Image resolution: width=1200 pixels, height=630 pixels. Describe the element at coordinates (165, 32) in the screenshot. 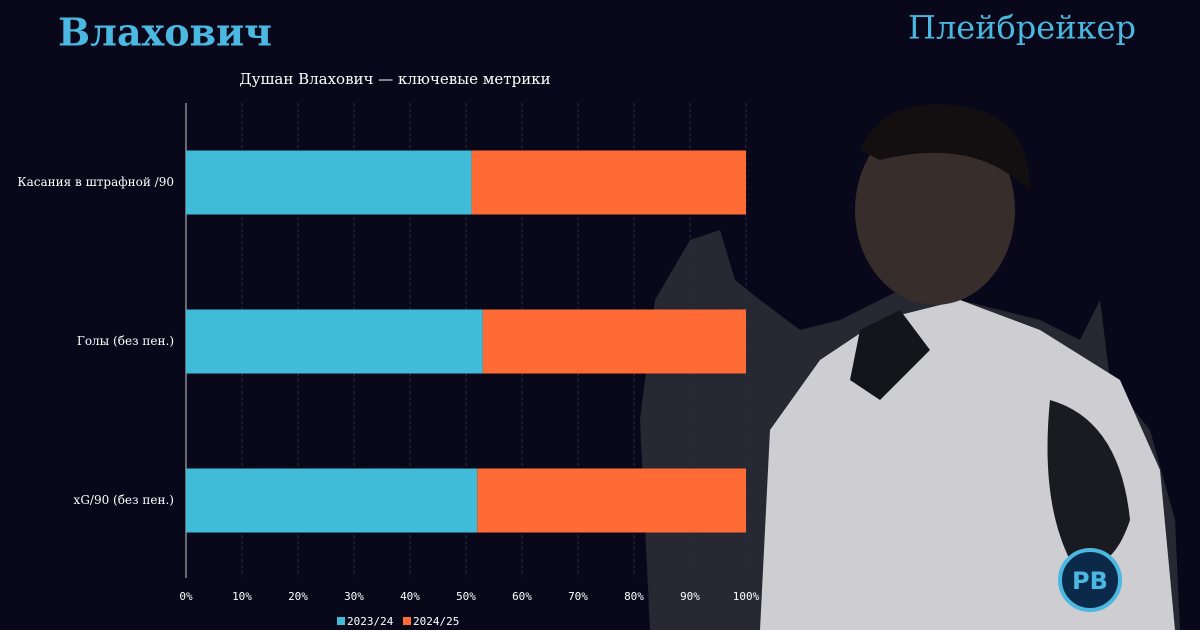

I see `page-title: Влахович` at that location.